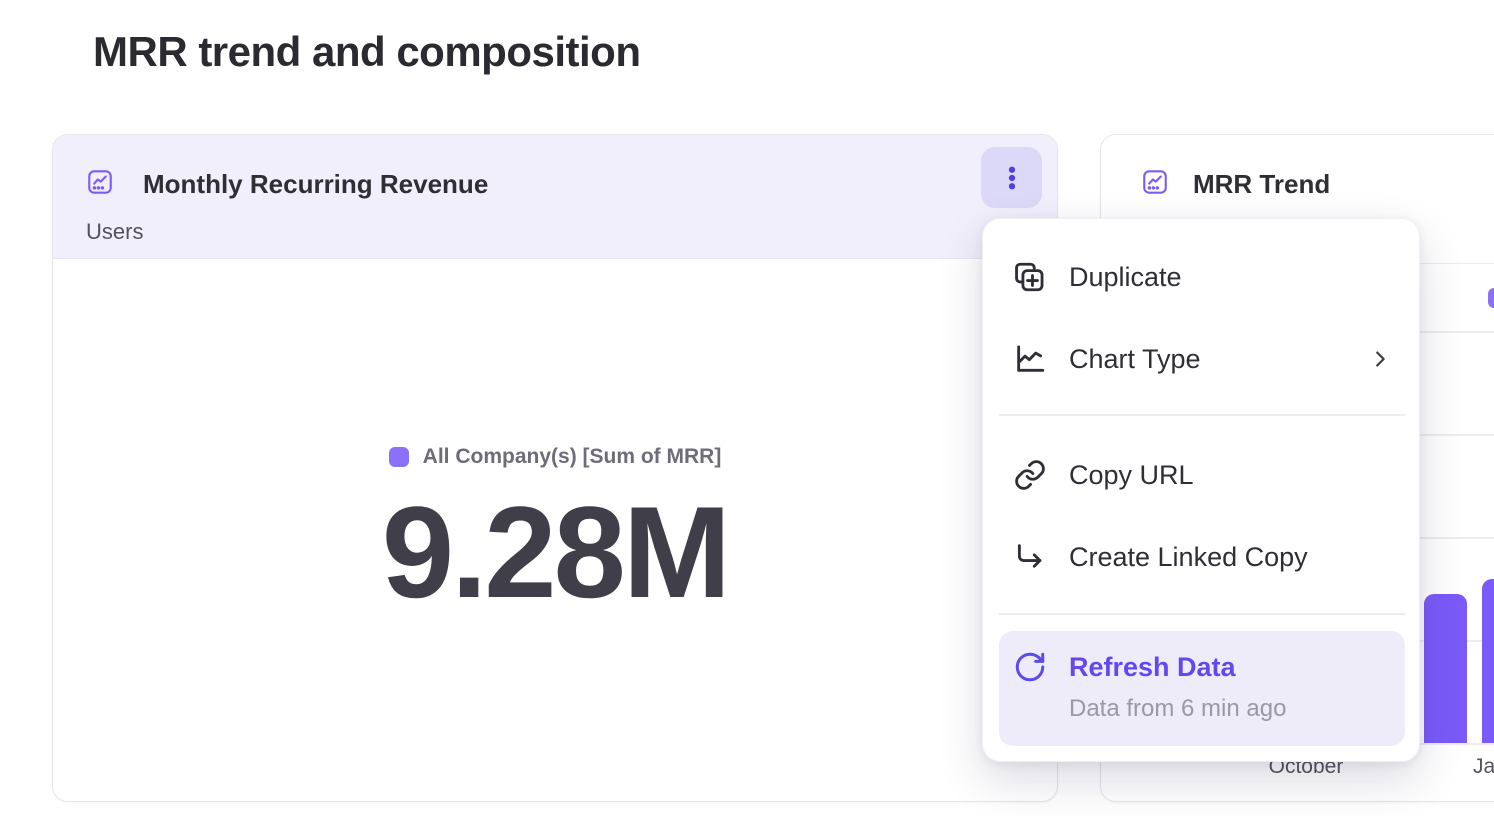 The height and width of the screenshot is (816, 1494). Describe the element at coordinates (316, 184) in the screenshot. I see `mrr-card-title: Monthly Recurring Revenue` at that location.